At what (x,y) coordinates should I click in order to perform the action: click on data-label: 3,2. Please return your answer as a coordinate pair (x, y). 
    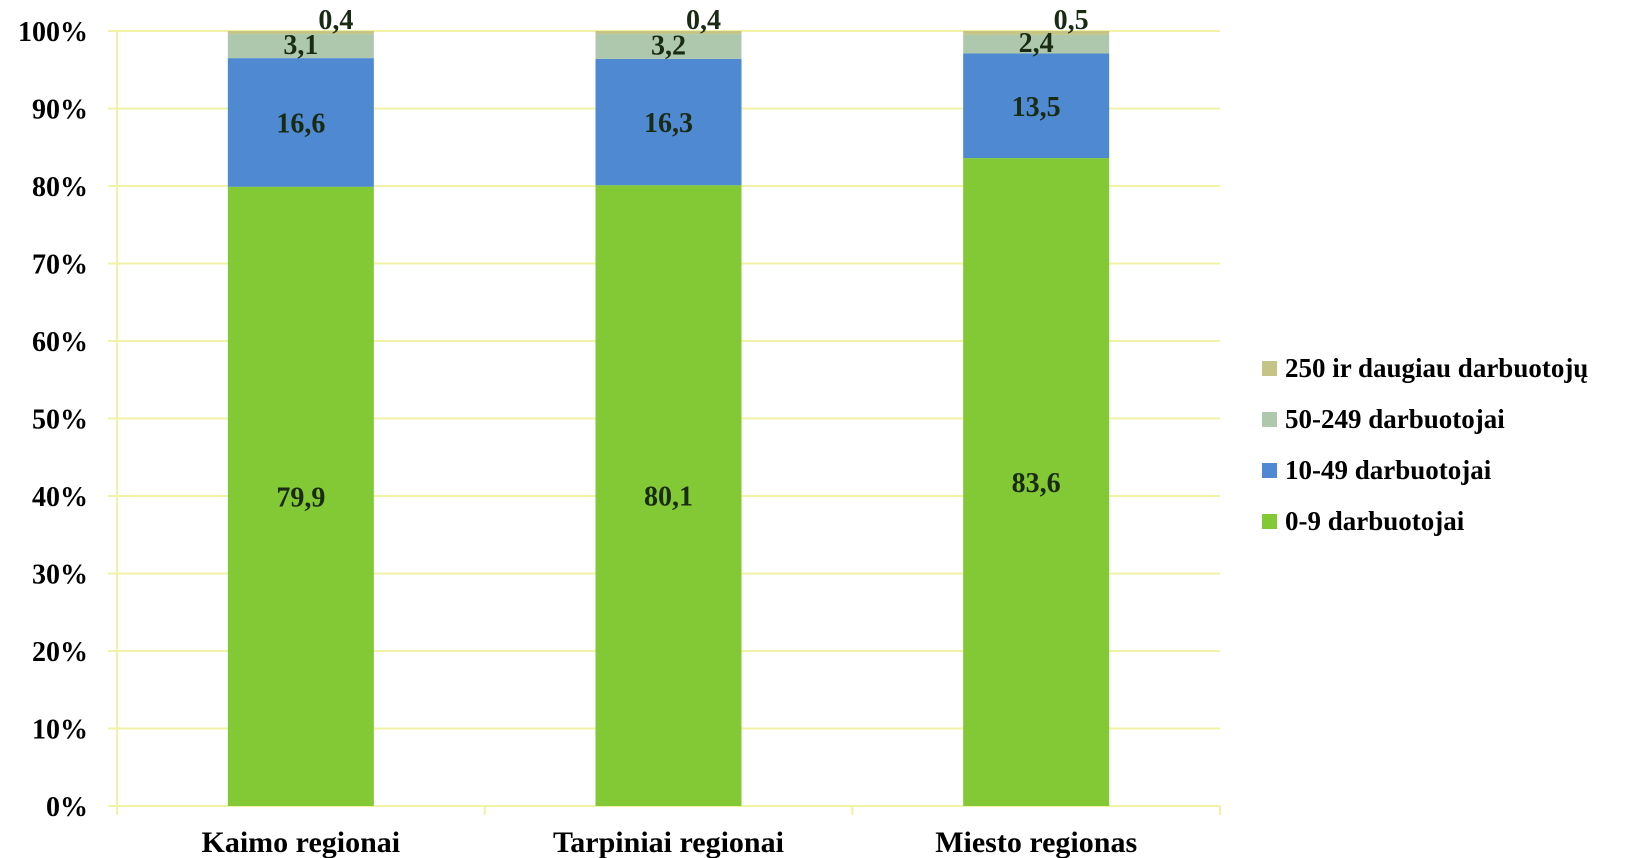
    Looking at the image, I should click on (668, 46).